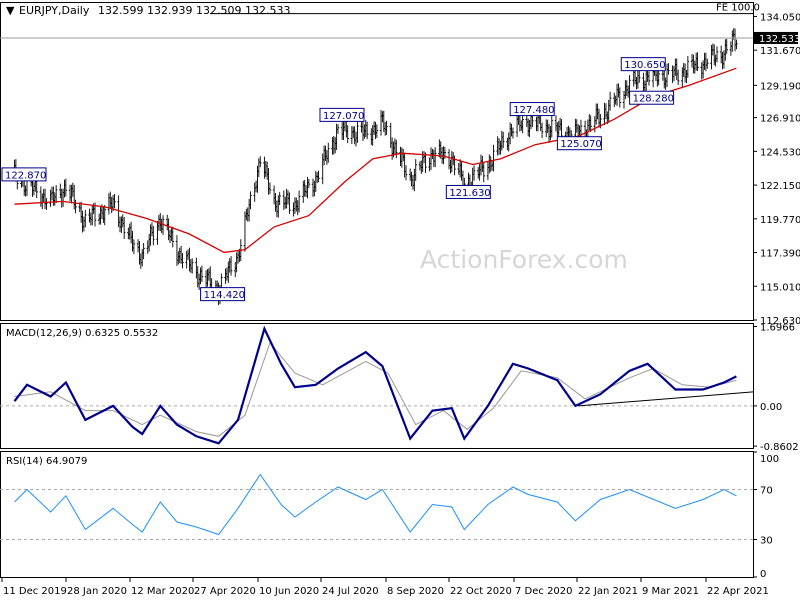 This screenshot has height=600, width=800. I want to click on time-tick-label: 9 Mar 2021, so click(670, 591).